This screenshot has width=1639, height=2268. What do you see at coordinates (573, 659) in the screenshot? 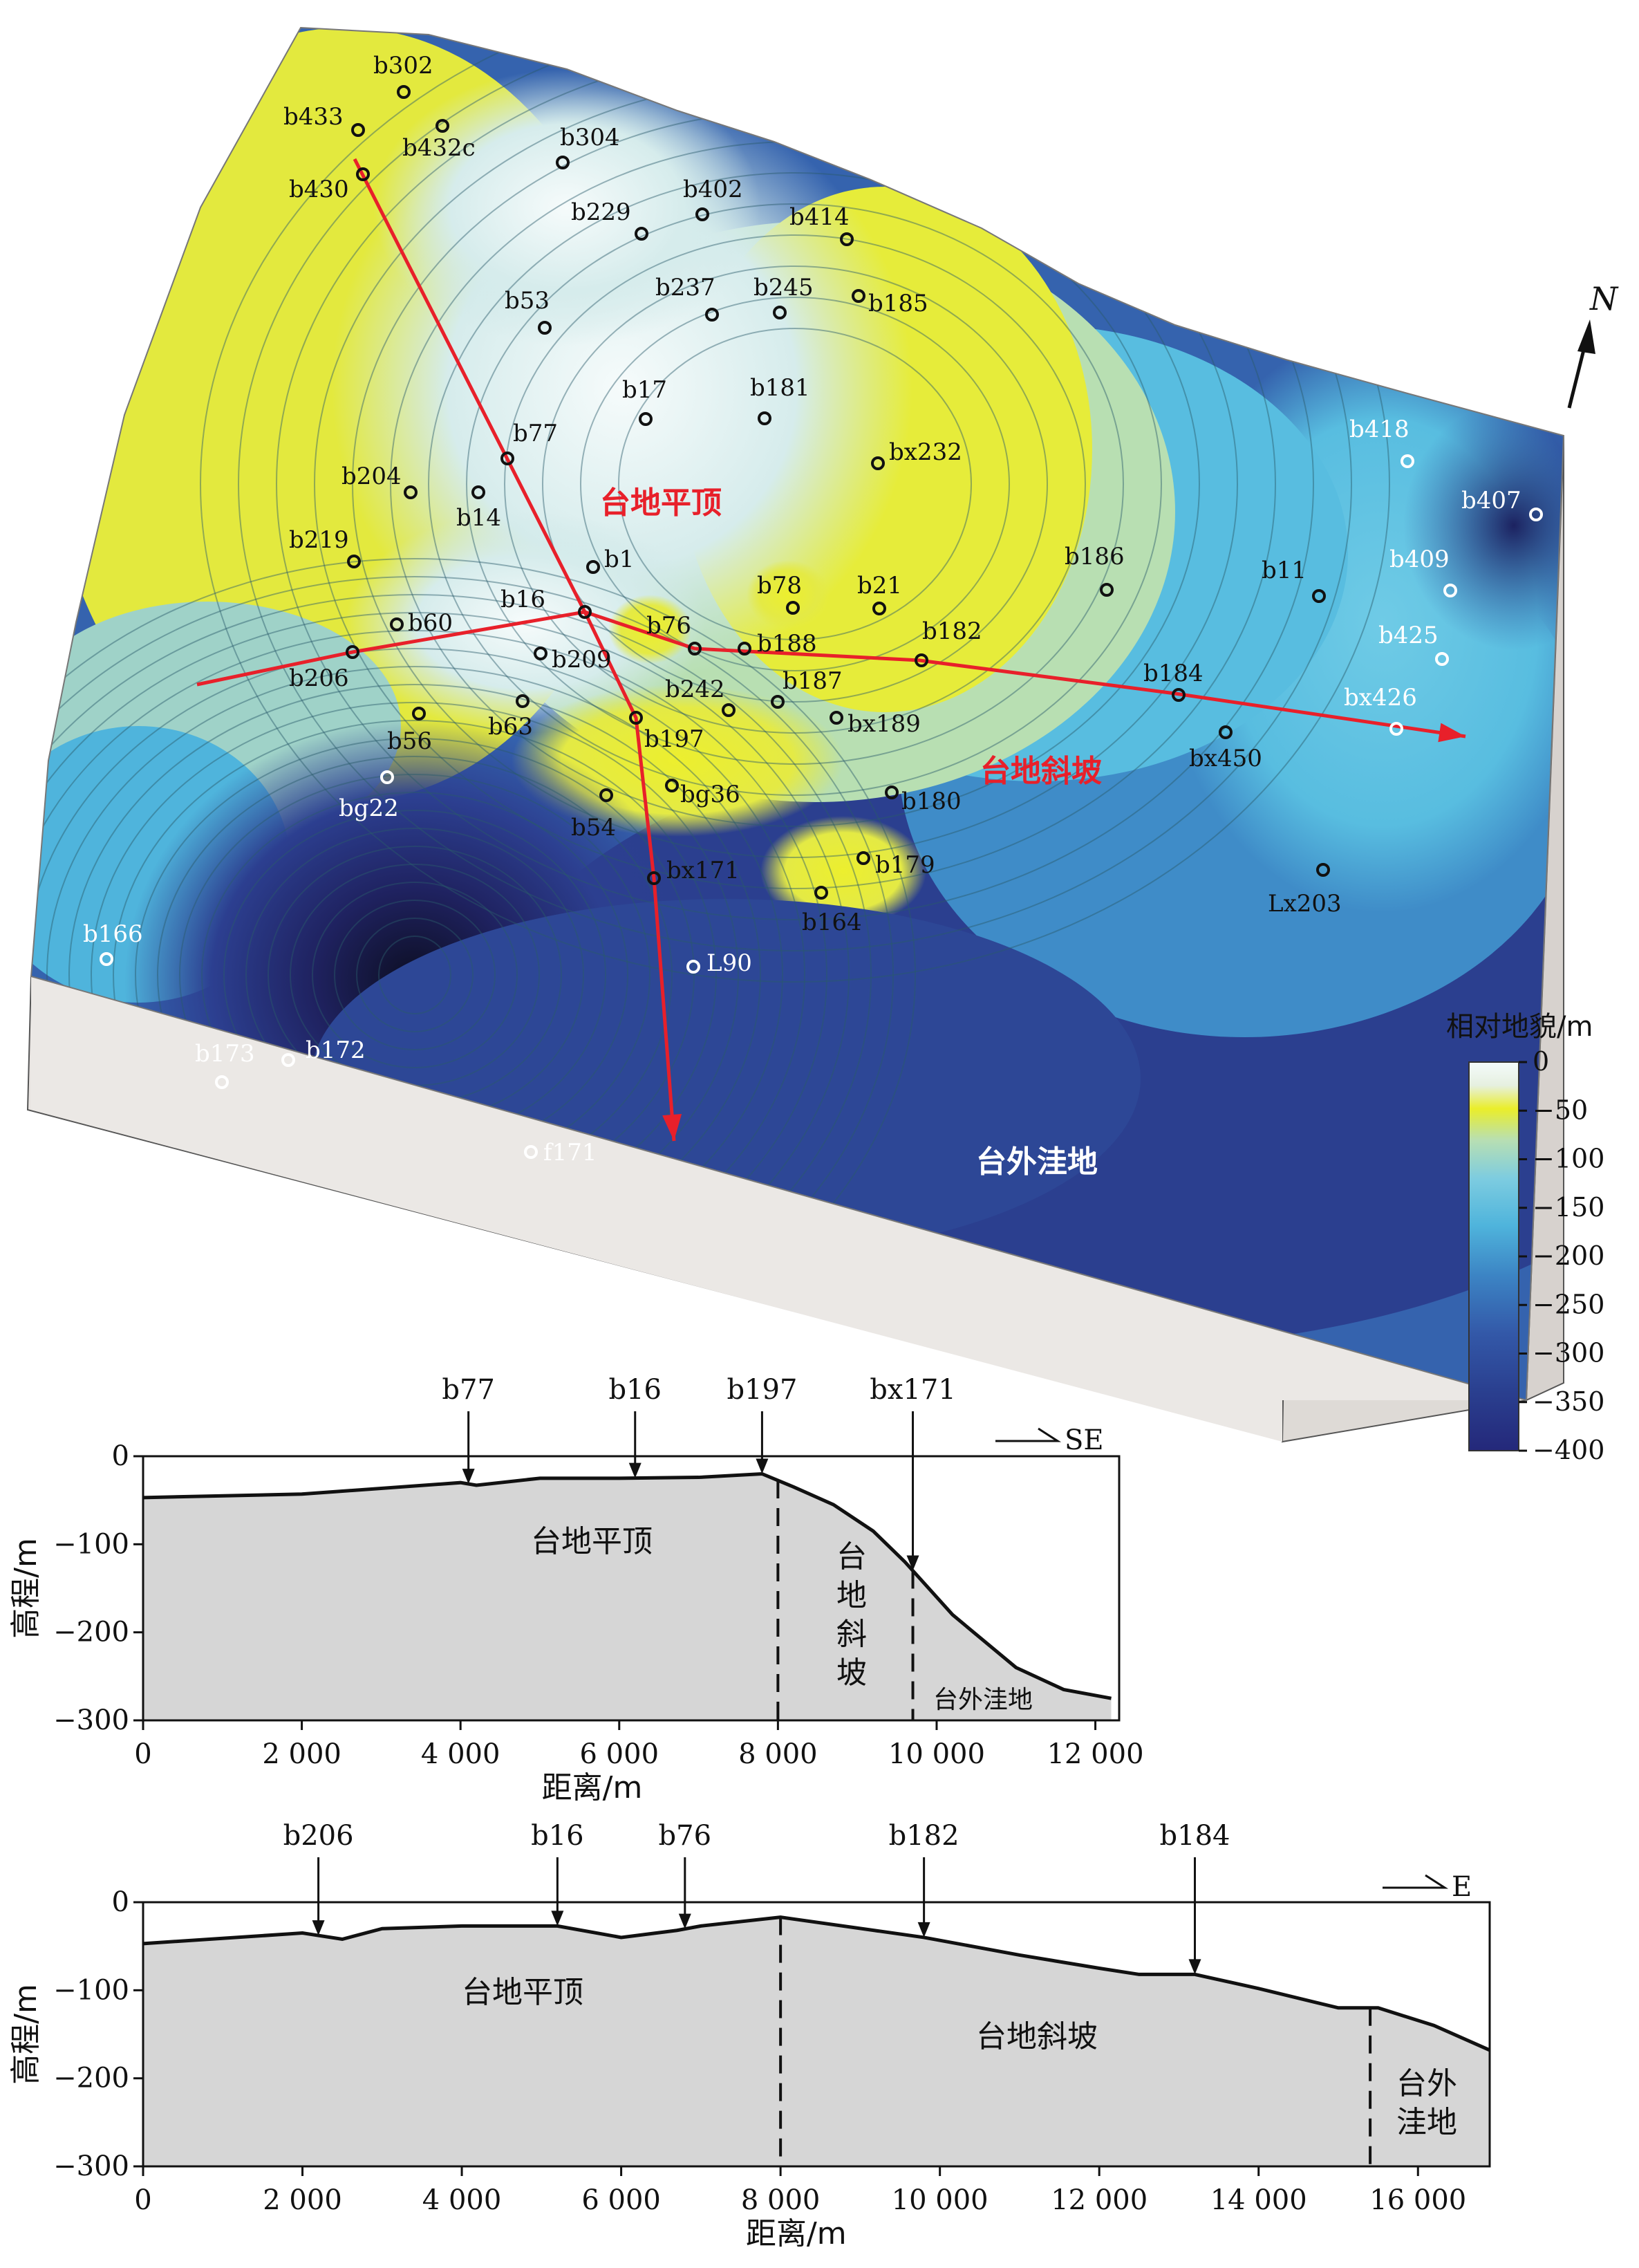
I see `well-b209: b209` at bounding box center [573, 659].